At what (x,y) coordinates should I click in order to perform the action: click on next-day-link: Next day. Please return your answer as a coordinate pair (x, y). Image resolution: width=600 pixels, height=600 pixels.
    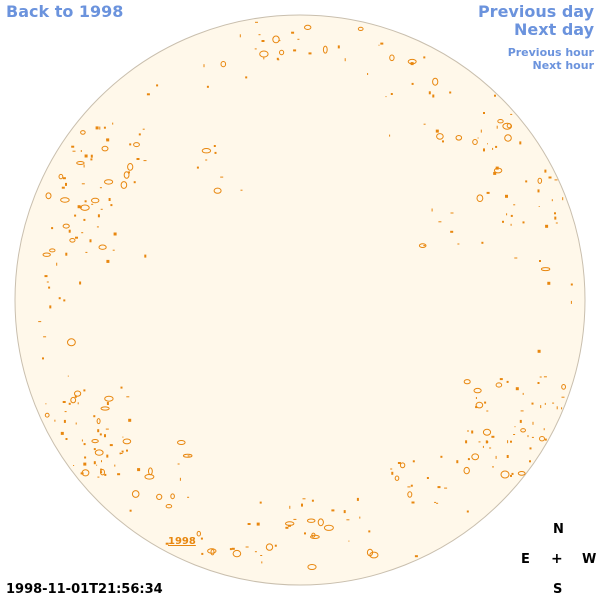
    Looking at the image, I should click on (554, 29).